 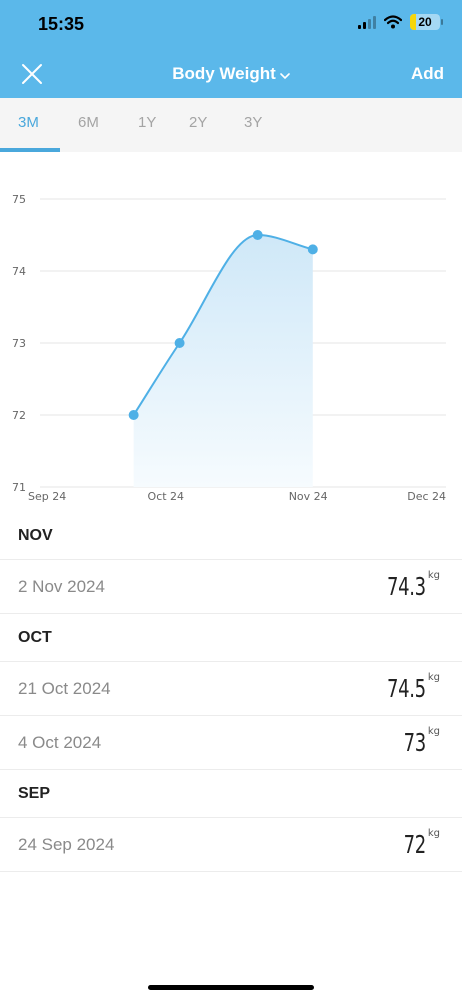 I want to click on range-tabs: 3M 6M 1Y 2Y 3Y, so click(x=231, y=125).